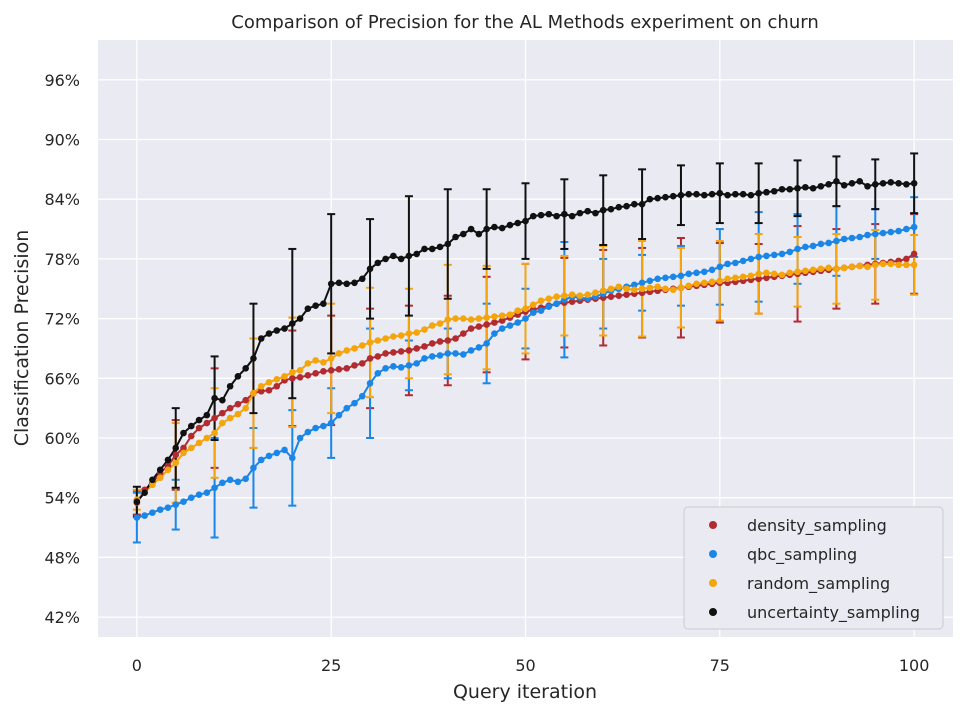  Describe the element at coordinates (62, 617) in the screenshot. I see `y-tick-label: 42%` at that location.